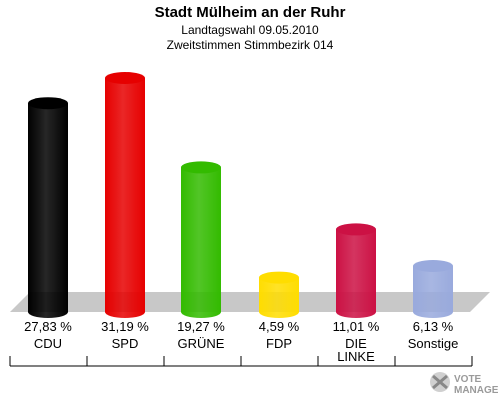  I want to click on bar-spd, so click(125, 195).